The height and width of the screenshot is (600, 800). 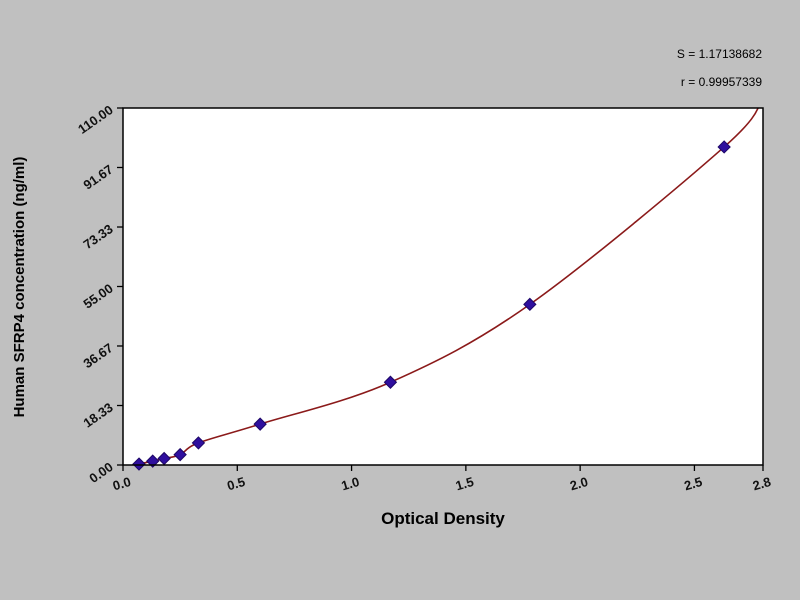 I want to click on x-axis-title: Optical Density, so click(x=443, y=518).